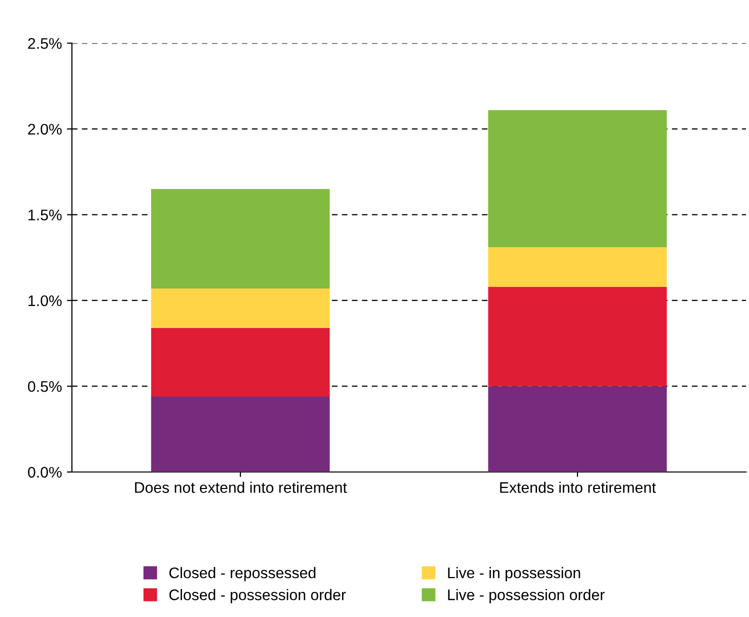 The image size is (749, 617). Describe the element at coordinates (45, 215) in the screenshot. I see `y-tick-label: 1.5%` at that location.